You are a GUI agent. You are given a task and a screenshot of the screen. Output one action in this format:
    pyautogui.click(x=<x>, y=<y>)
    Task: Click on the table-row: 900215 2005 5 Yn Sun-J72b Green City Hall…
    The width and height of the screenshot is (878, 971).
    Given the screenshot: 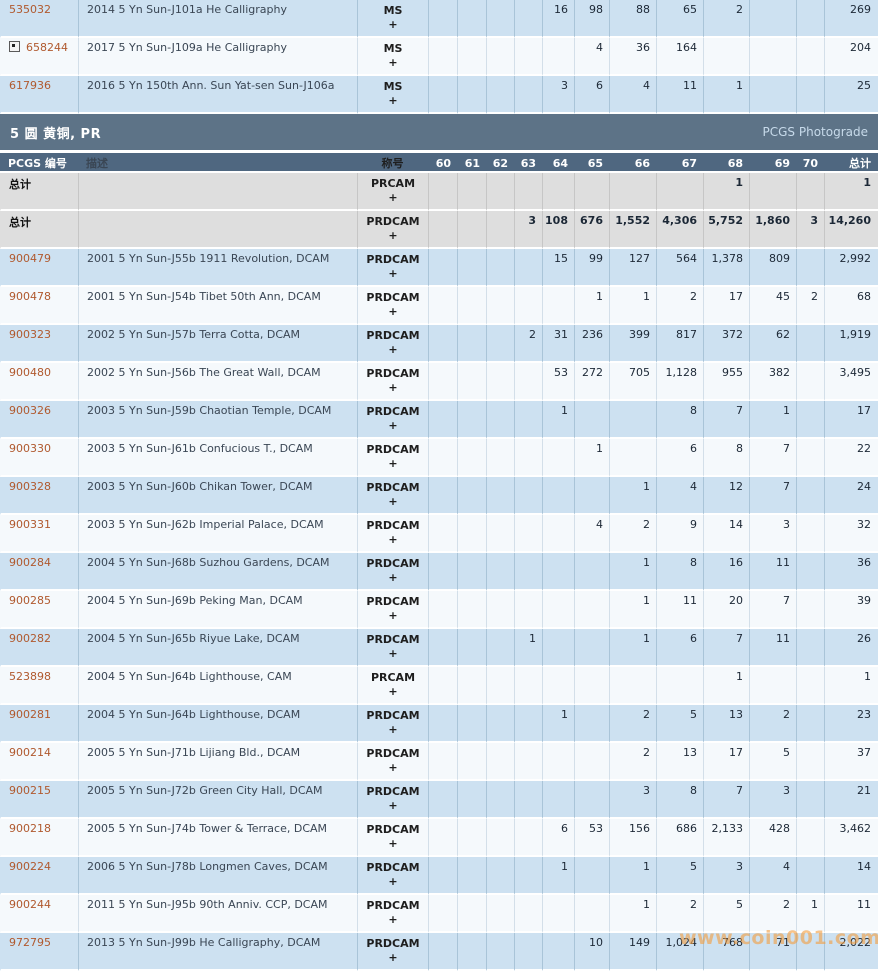 What is the action you would take?
    pyautogui.click(x=439, y=800)
    